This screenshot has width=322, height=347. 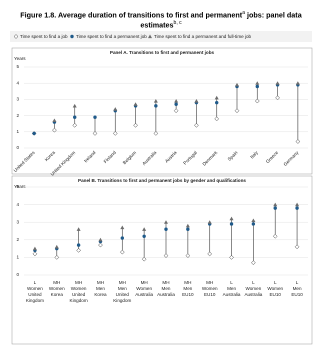 I want to click on legend-label: Time spent to find a permanent job, so click(x=111, y=36).